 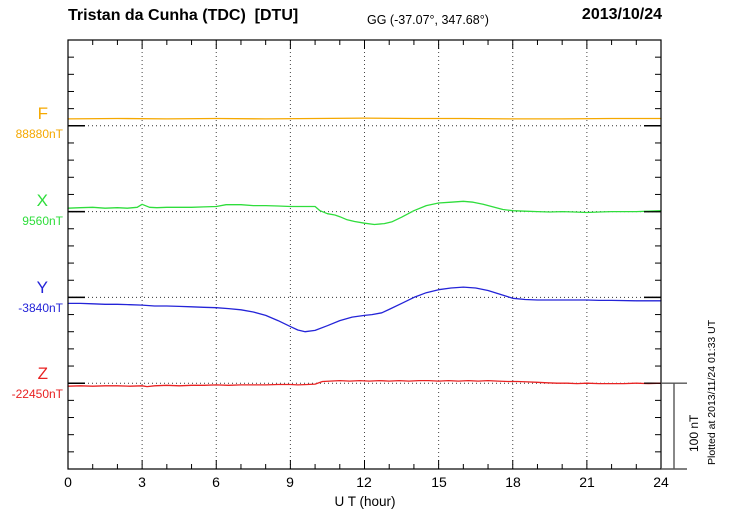 What do you see at coordinates (183, 15) in the screenshot?
I see `station-title: Tristan da Cunha (TDC) [DTU]` at bounding box center [183, 15].